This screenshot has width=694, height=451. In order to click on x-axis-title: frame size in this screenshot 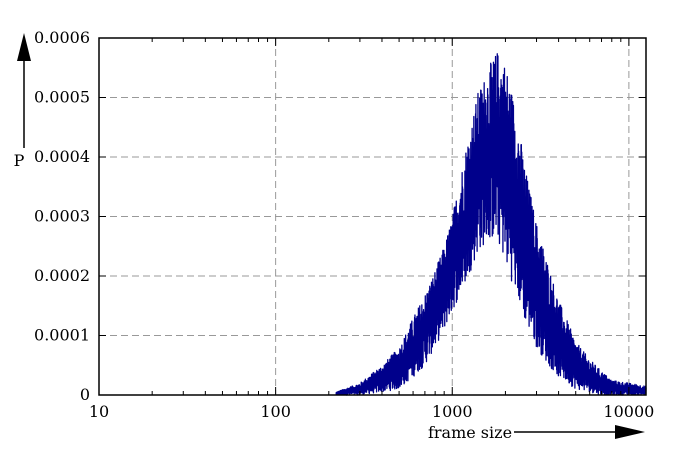, I will do `click(470, 432)`.